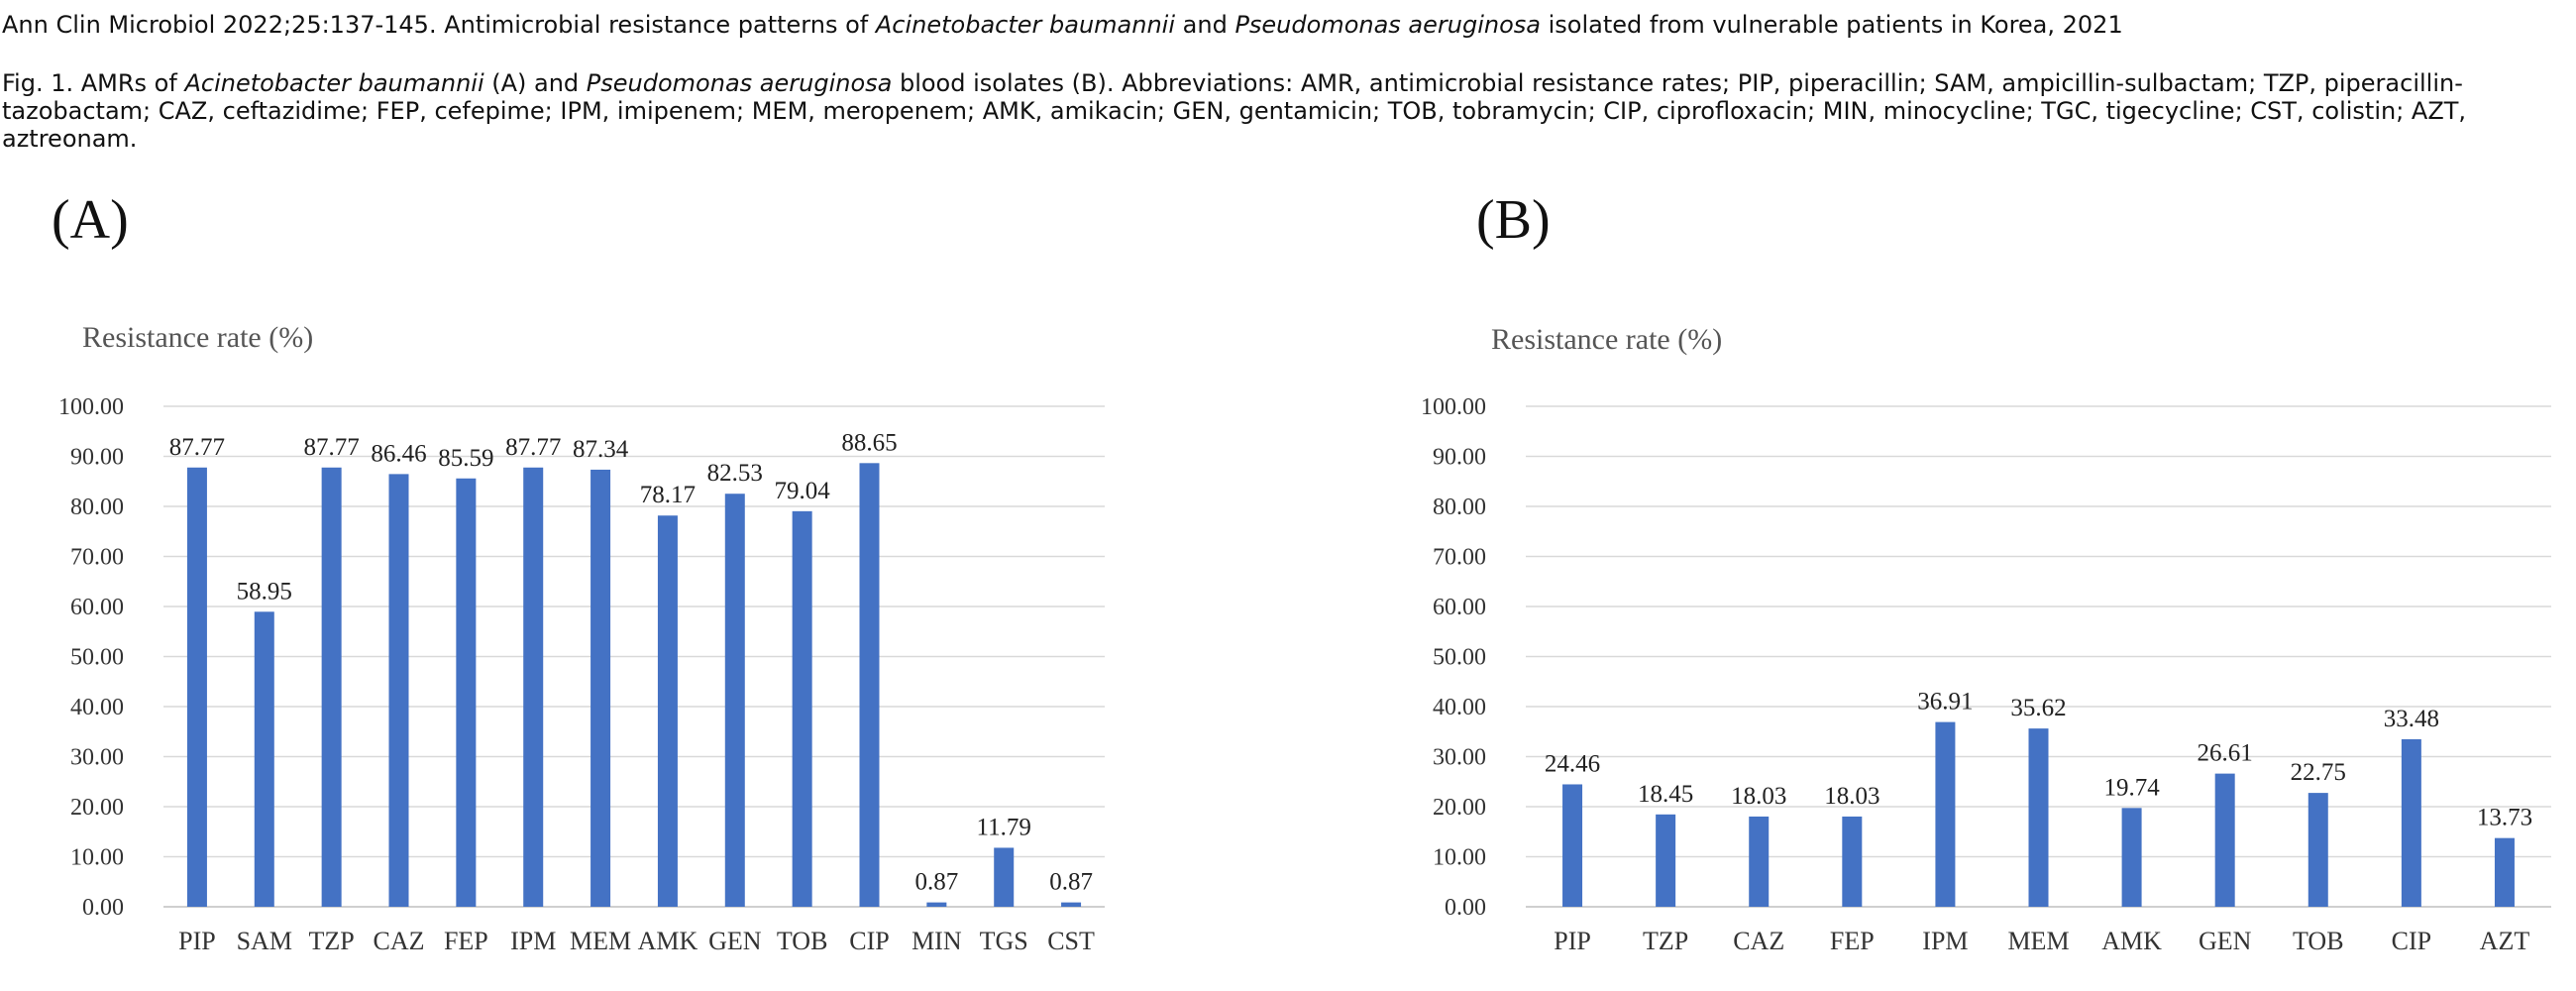 This screenshot has width=2576, height=991. What do you see at coordinates (1573, 763) in the screenshot?
I see `data-label: 24.46` at bounding box center [1573, 763].